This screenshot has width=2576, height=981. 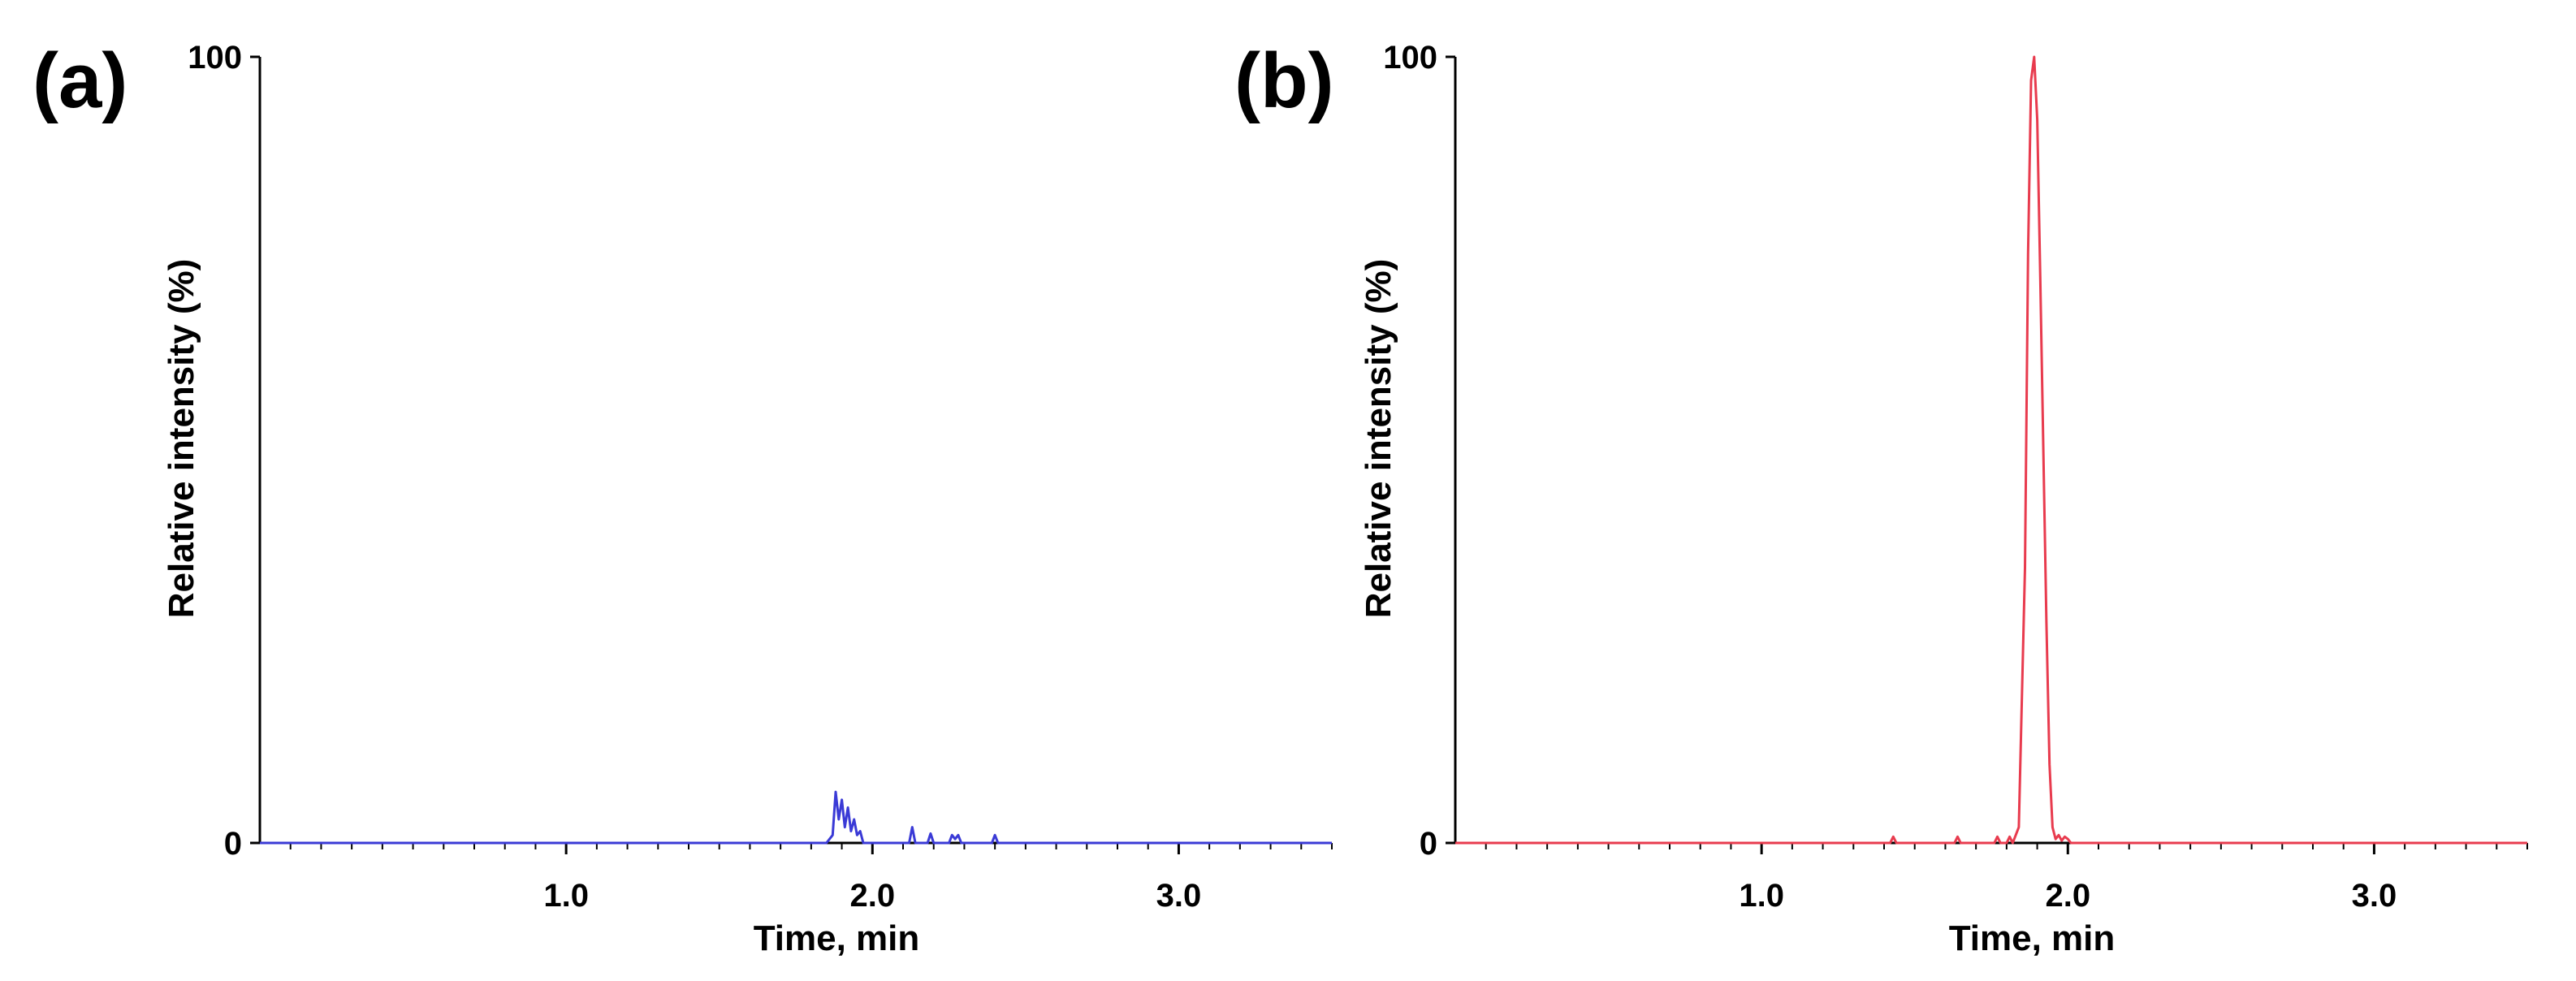 What do you see at coordinates (1284, 81) in the screenshot?
I see `panel-label: (b)` at bounding box center [1284, 81].